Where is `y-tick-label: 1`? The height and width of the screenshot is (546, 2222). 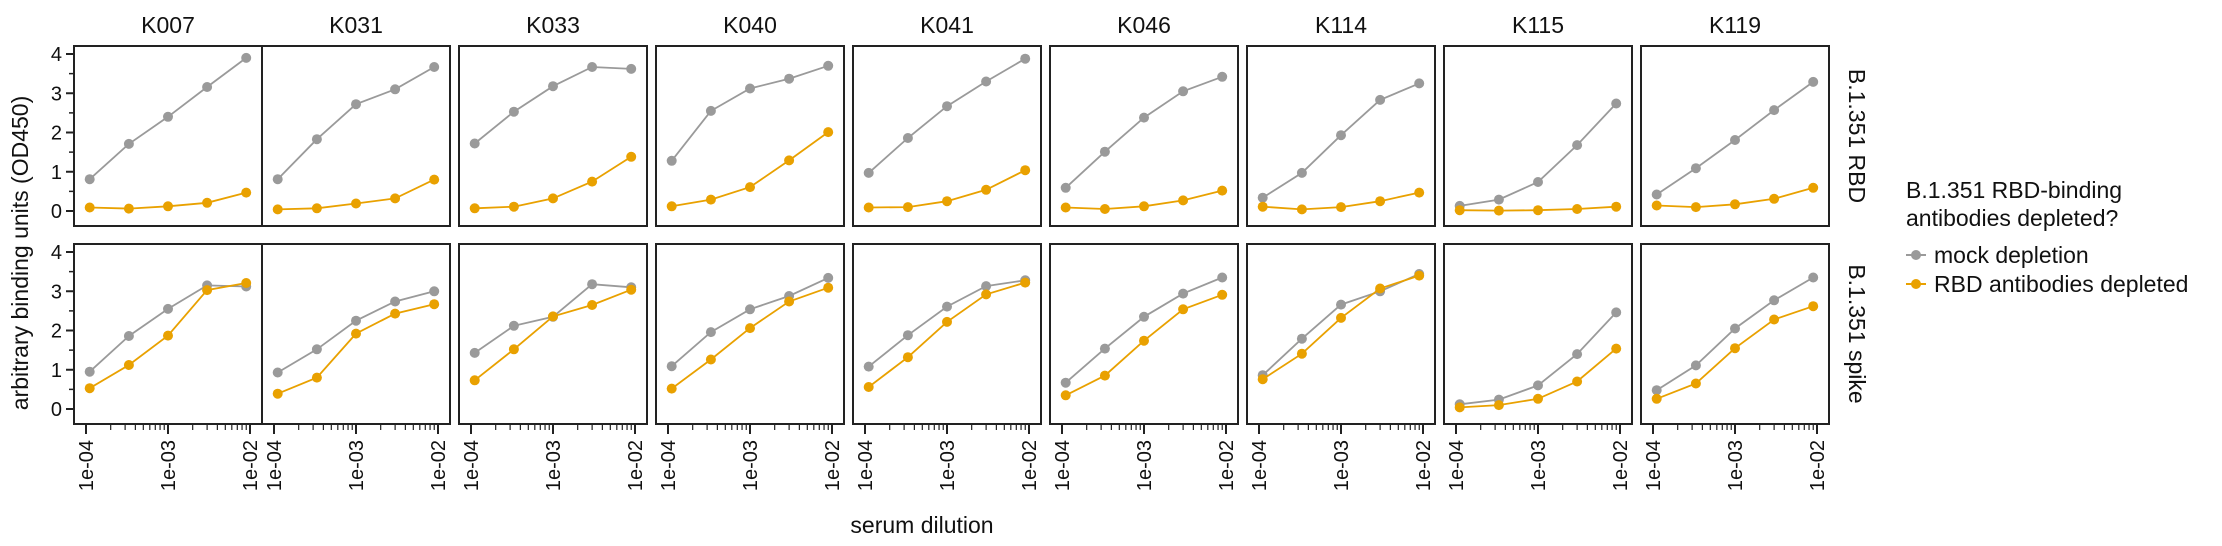
y-tick-label: 1 is located at coordinates (56, 173).